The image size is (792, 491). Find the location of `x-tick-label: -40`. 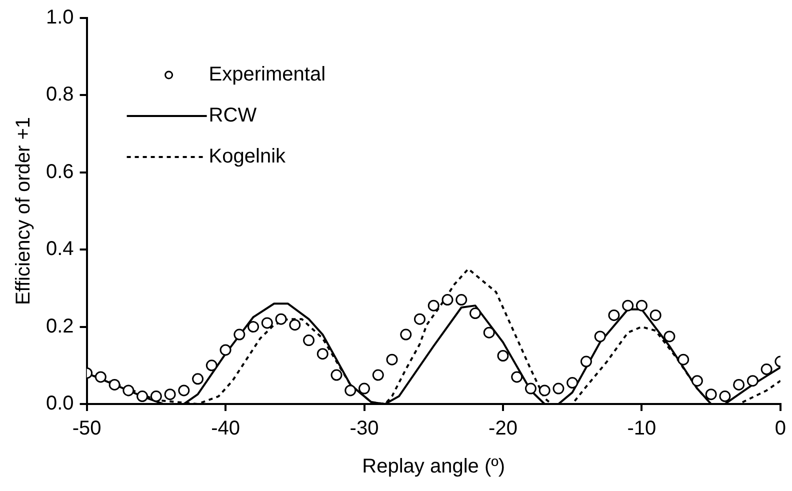

x-tick-label: -40 is located at coordinates (225, 429).